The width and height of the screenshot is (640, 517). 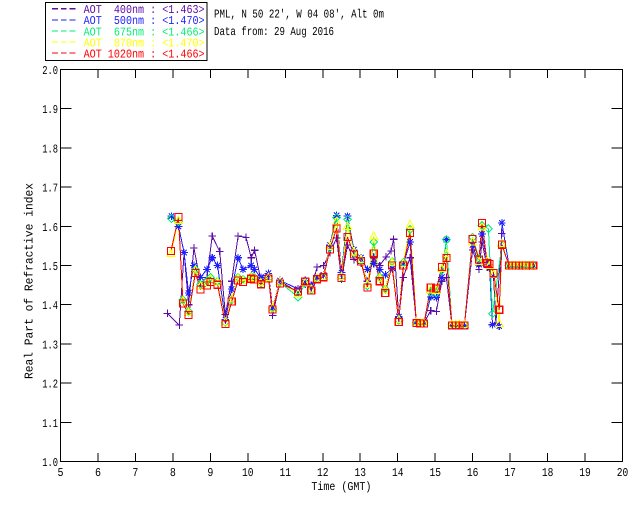 What do you see at coordinates (50, 463) in the screenshot?
I see `svg-text: 1.0` at bounding box center [50, 463].